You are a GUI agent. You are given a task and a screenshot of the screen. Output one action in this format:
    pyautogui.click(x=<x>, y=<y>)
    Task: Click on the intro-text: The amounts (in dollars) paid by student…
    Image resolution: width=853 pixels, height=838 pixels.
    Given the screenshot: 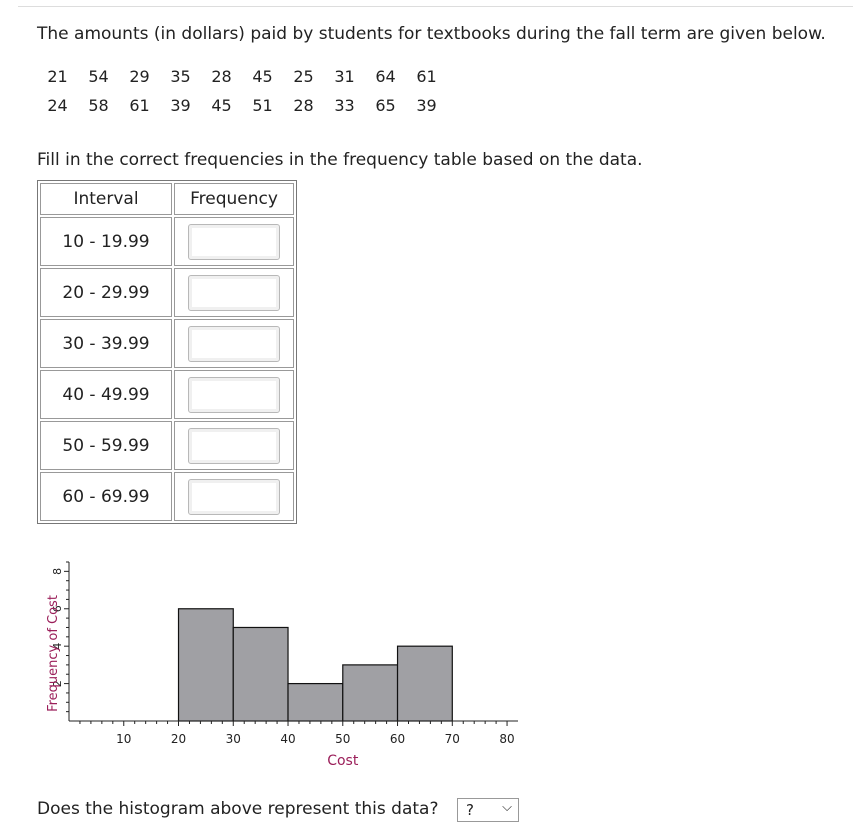 What is the action you would take?
    pyautogui.click(x=431, y=34)
    